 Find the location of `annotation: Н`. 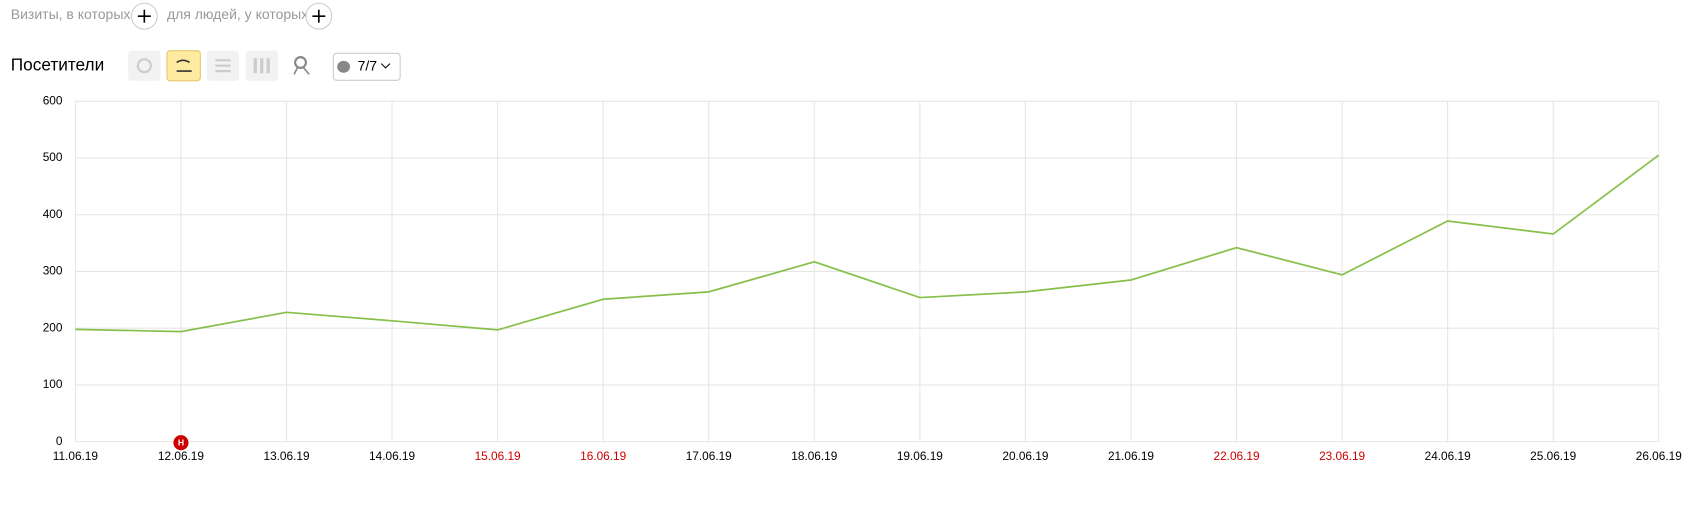

annotation: Н is located at coordinates (181, 443).